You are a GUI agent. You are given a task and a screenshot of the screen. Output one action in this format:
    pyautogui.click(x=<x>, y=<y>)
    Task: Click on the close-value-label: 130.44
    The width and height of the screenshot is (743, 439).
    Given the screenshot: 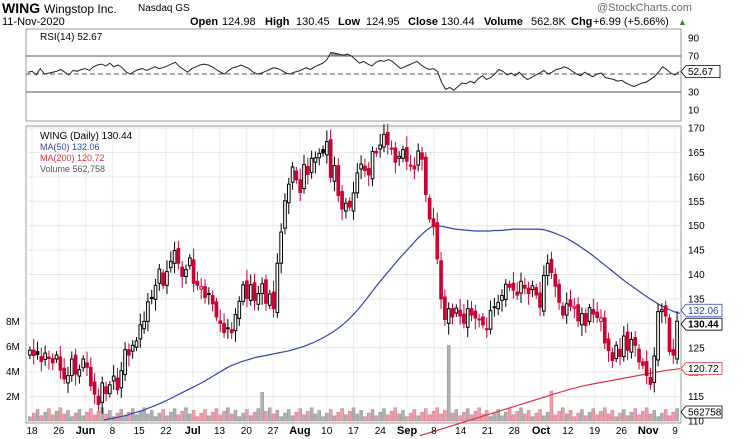 What is the action you would take?
    pyautogui.click(x=703, y=325)
    